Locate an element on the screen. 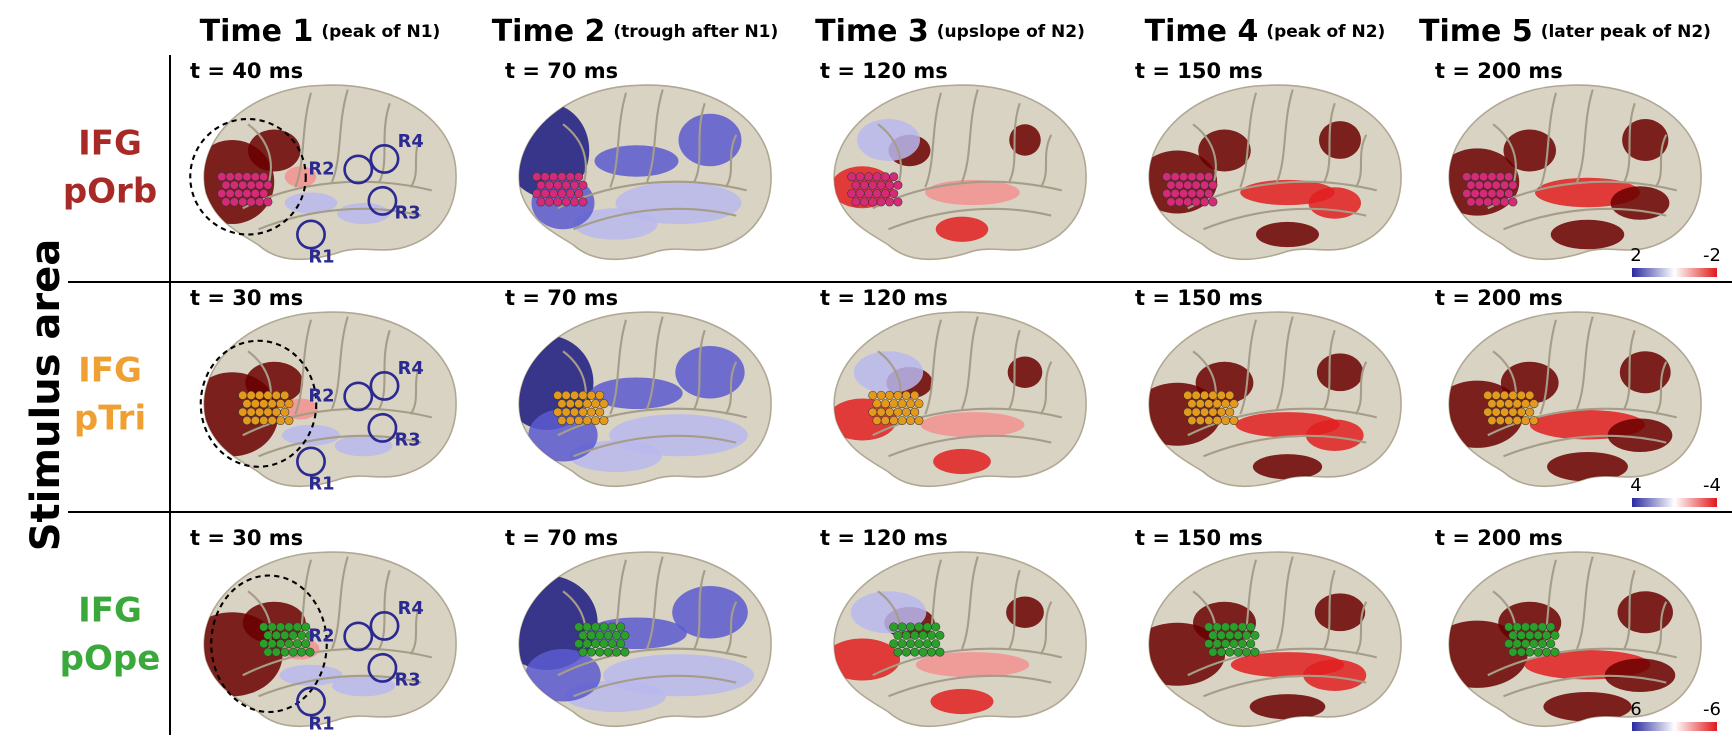 Image resolution: width=1732 pixels, height=740 pixels. region-label: R4 is located at coordinates (411, 141).